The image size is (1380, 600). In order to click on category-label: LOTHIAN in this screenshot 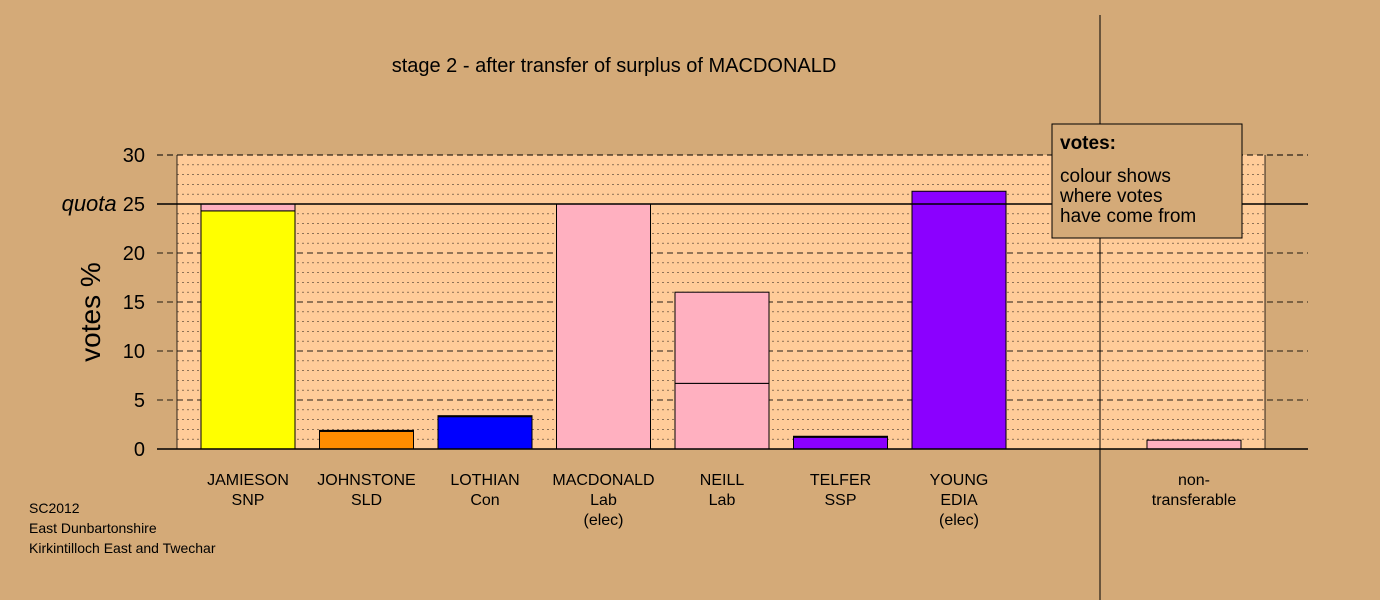, I will do `click(484, 480)`.